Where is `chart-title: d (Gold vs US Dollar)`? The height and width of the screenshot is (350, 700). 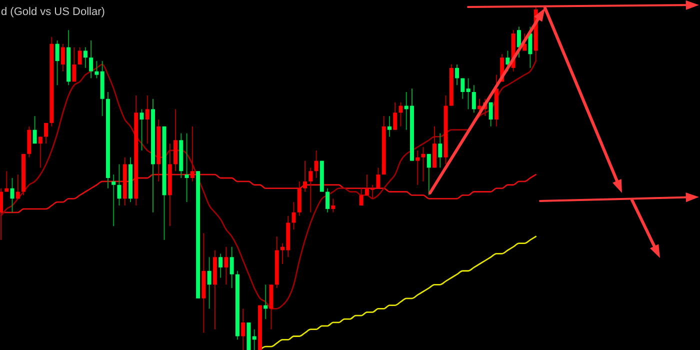 chart-title: d (Gold vs US Dollar) is located at coordinates (53, 12).